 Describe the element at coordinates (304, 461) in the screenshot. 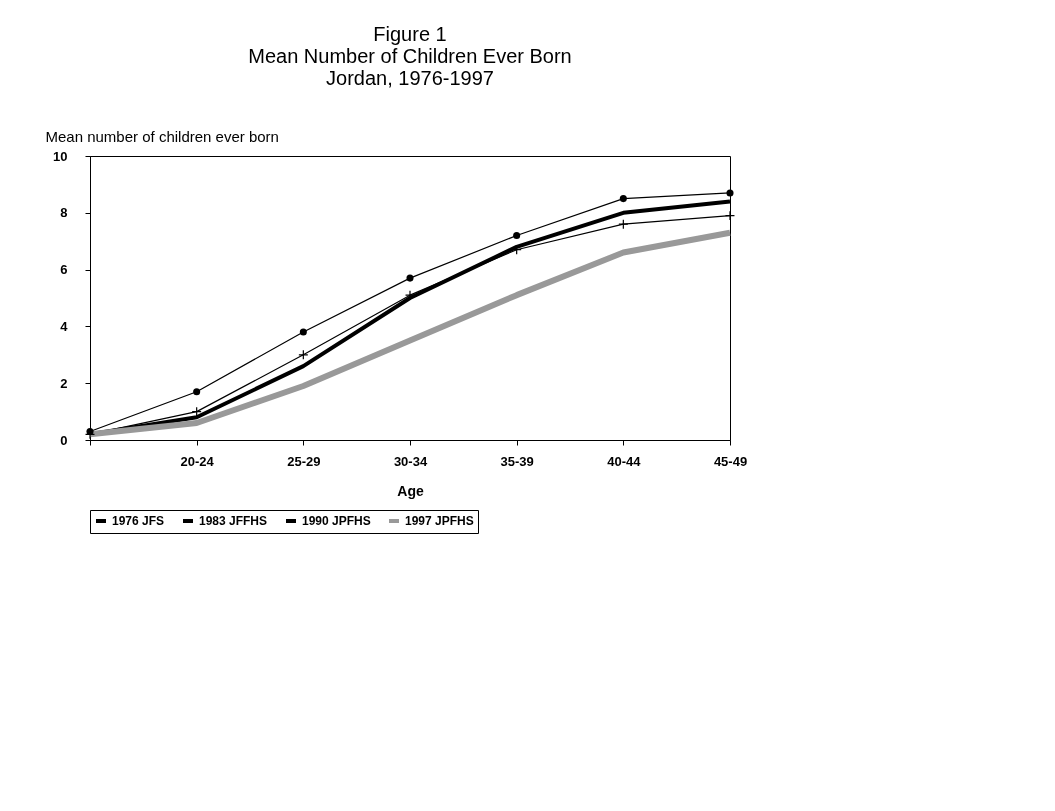

I see `x-tick-label: 25-29` at that location.